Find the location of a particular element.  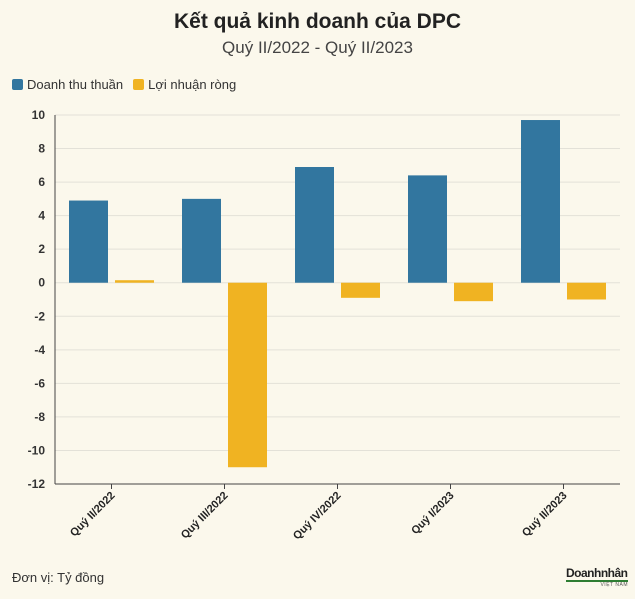

legend-item-revenue: Doanh thu thuần is located at coordinates (67, 84).